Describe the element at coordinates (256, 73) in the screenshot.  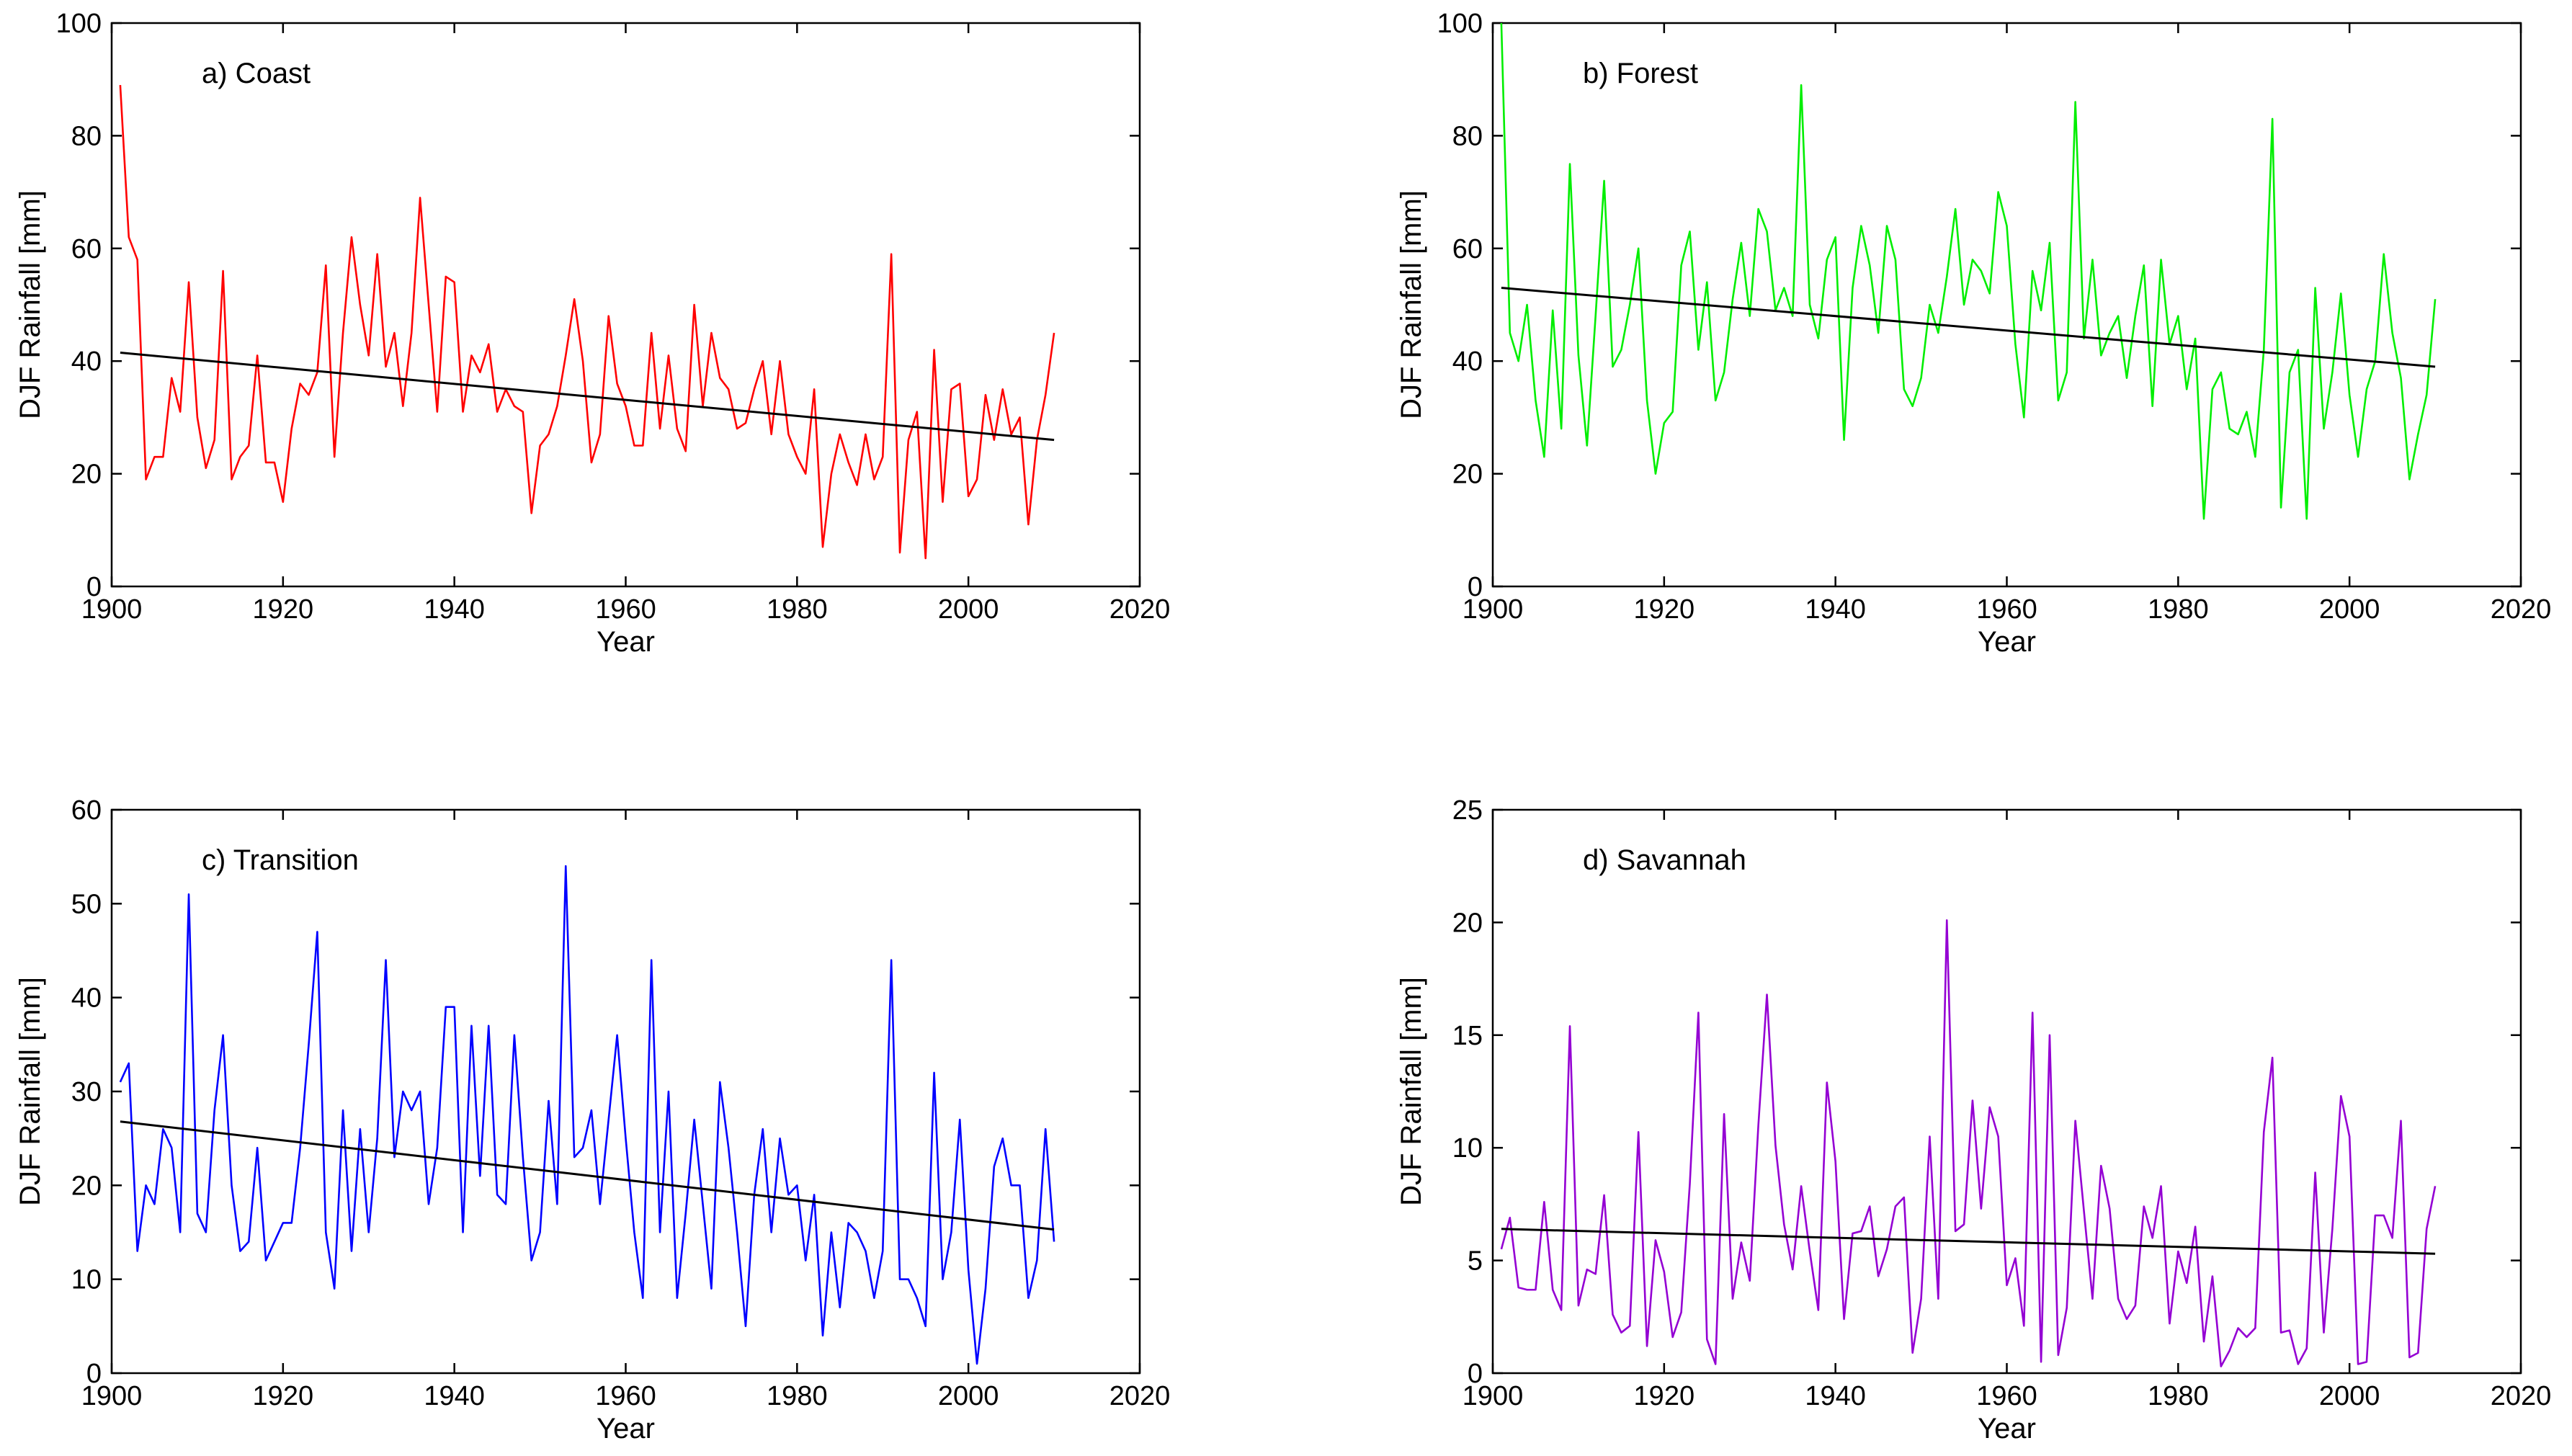
I see `panel-title: a) Coast` at that location.